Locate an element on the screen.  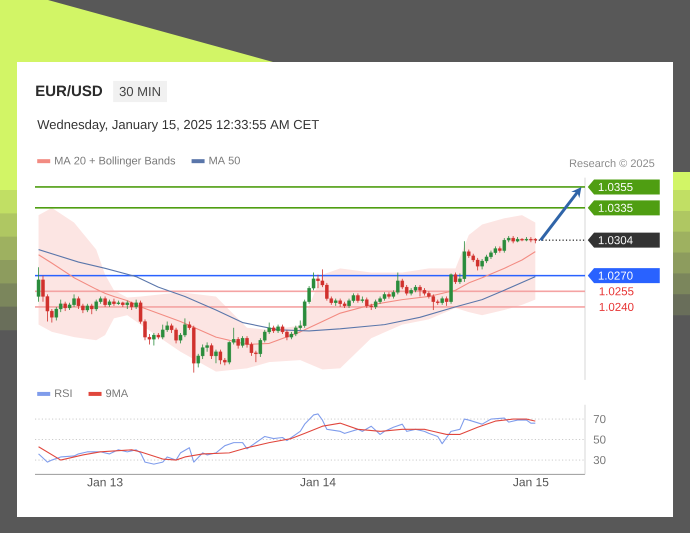
y-tick-label: 1.0355 is located at coordinates (615, 187).